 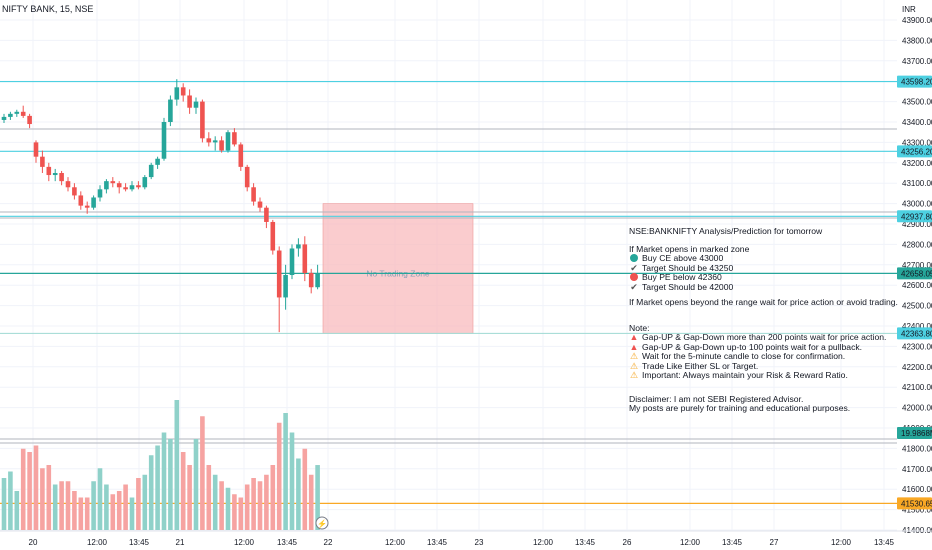 I want to click on price-badge-label: 43256.20, so click(x=916, y=151).